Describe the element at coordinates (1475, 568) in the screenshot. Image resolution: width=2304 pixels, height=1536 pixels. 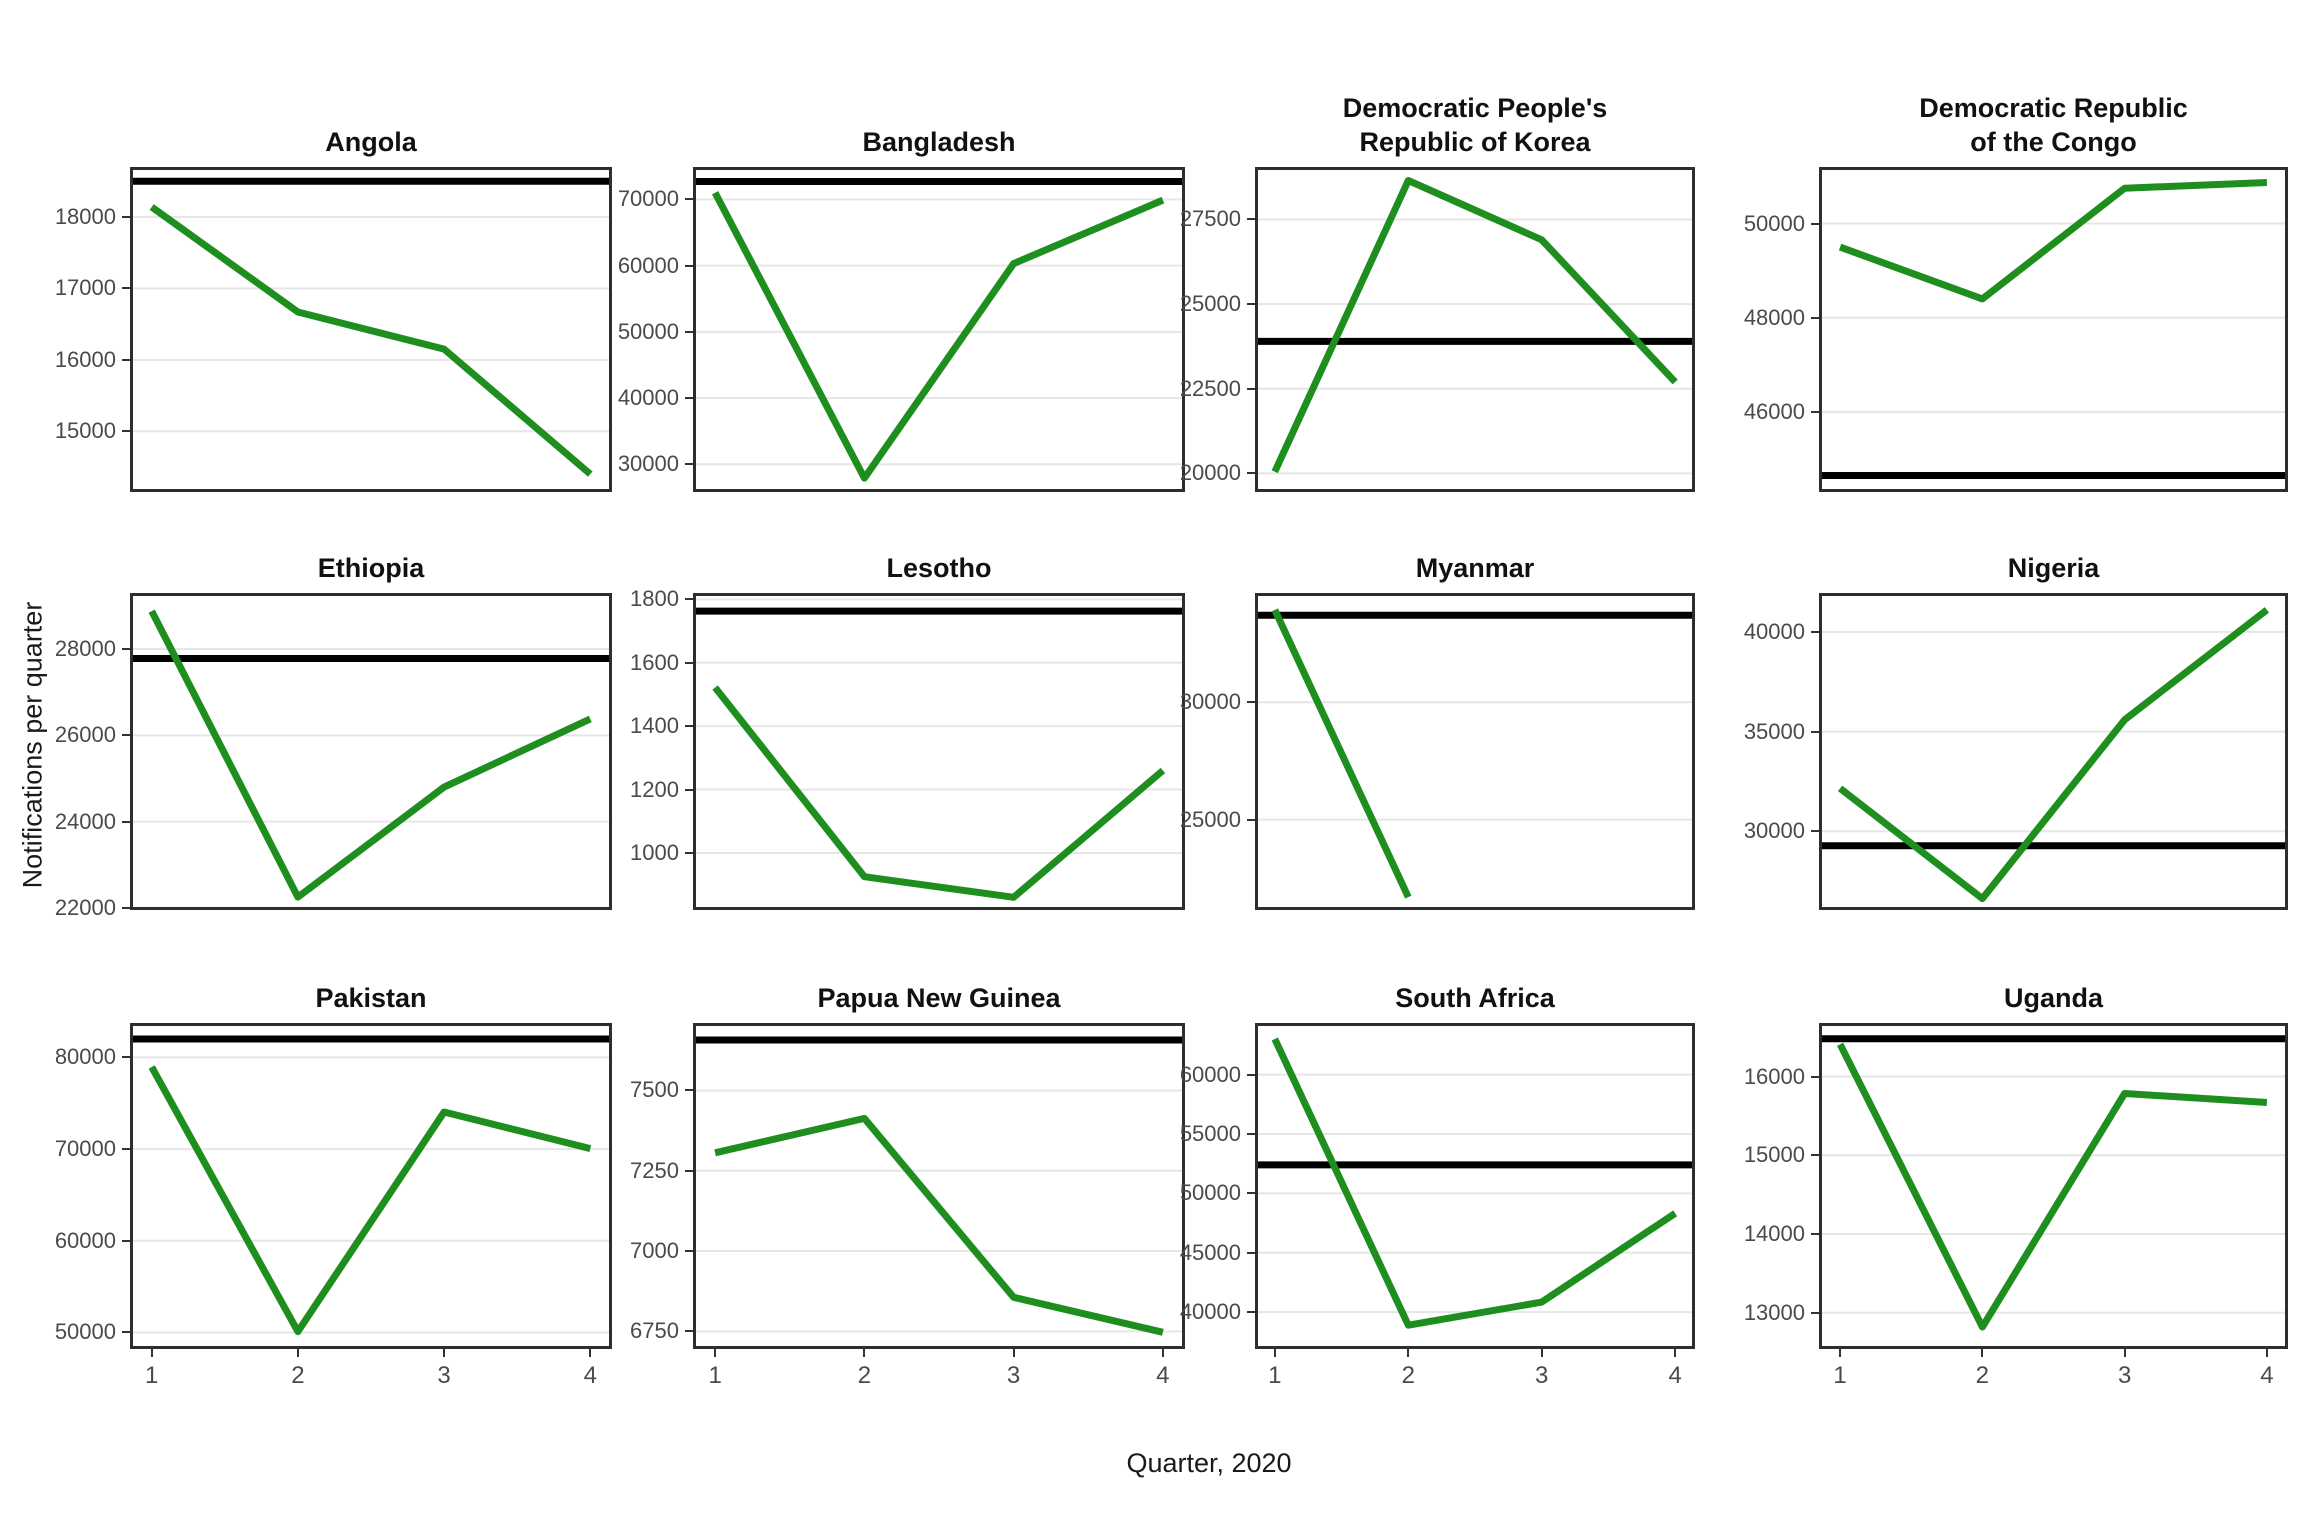
I see `facet-title-myanmar: Myanmar` at that location.